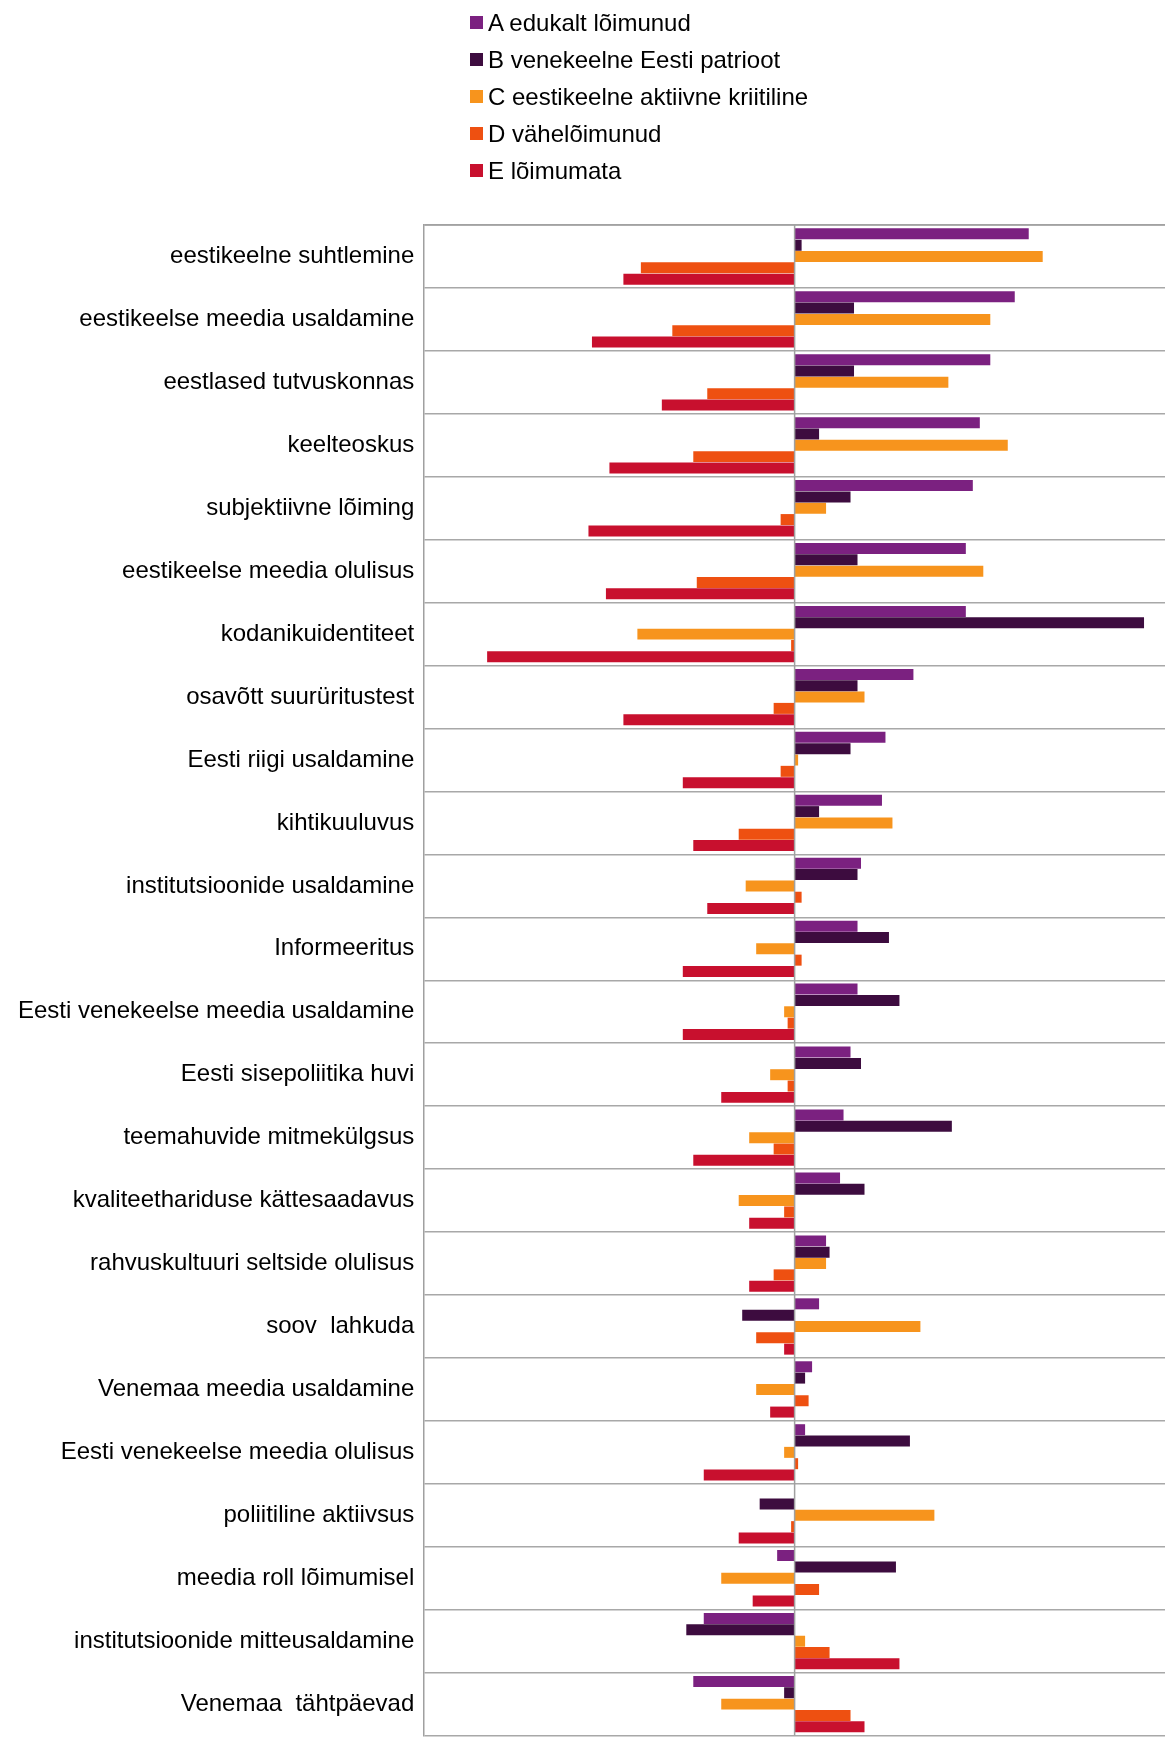 This screenshot has height=1760, width=1165. Describe the element at coordinates (270, 884) in the screenshot. I see `y-tick-label: institutsioonide usaldamine` at that location.